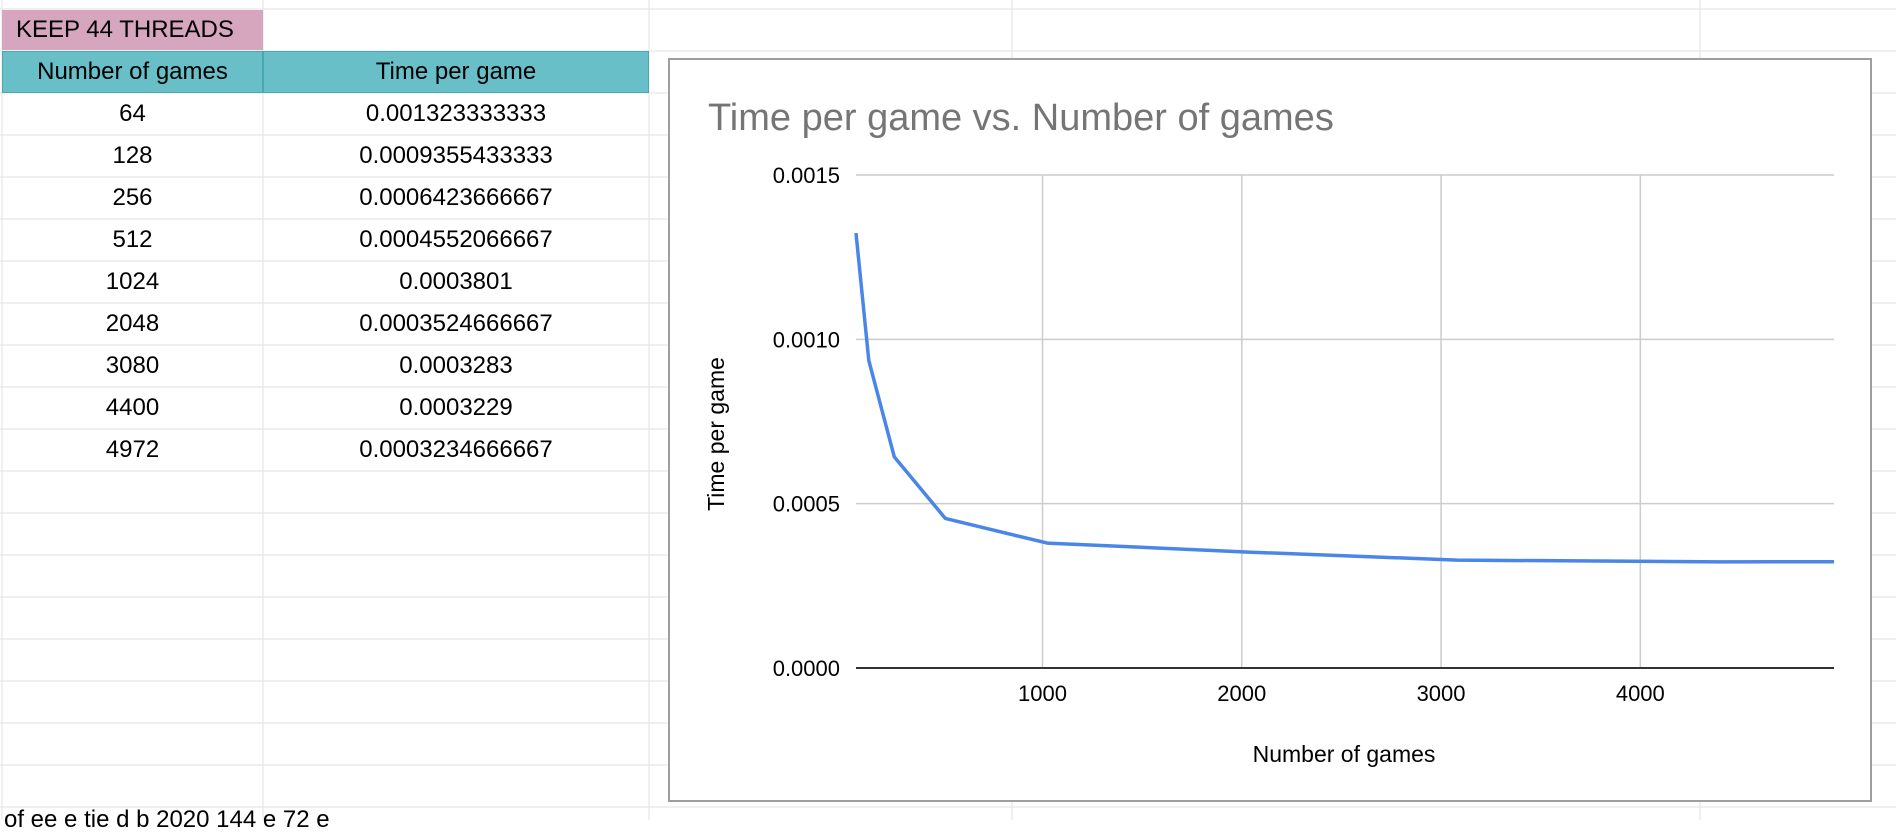  I want to click on y-axis-label: Time per game, so click(716, 434).